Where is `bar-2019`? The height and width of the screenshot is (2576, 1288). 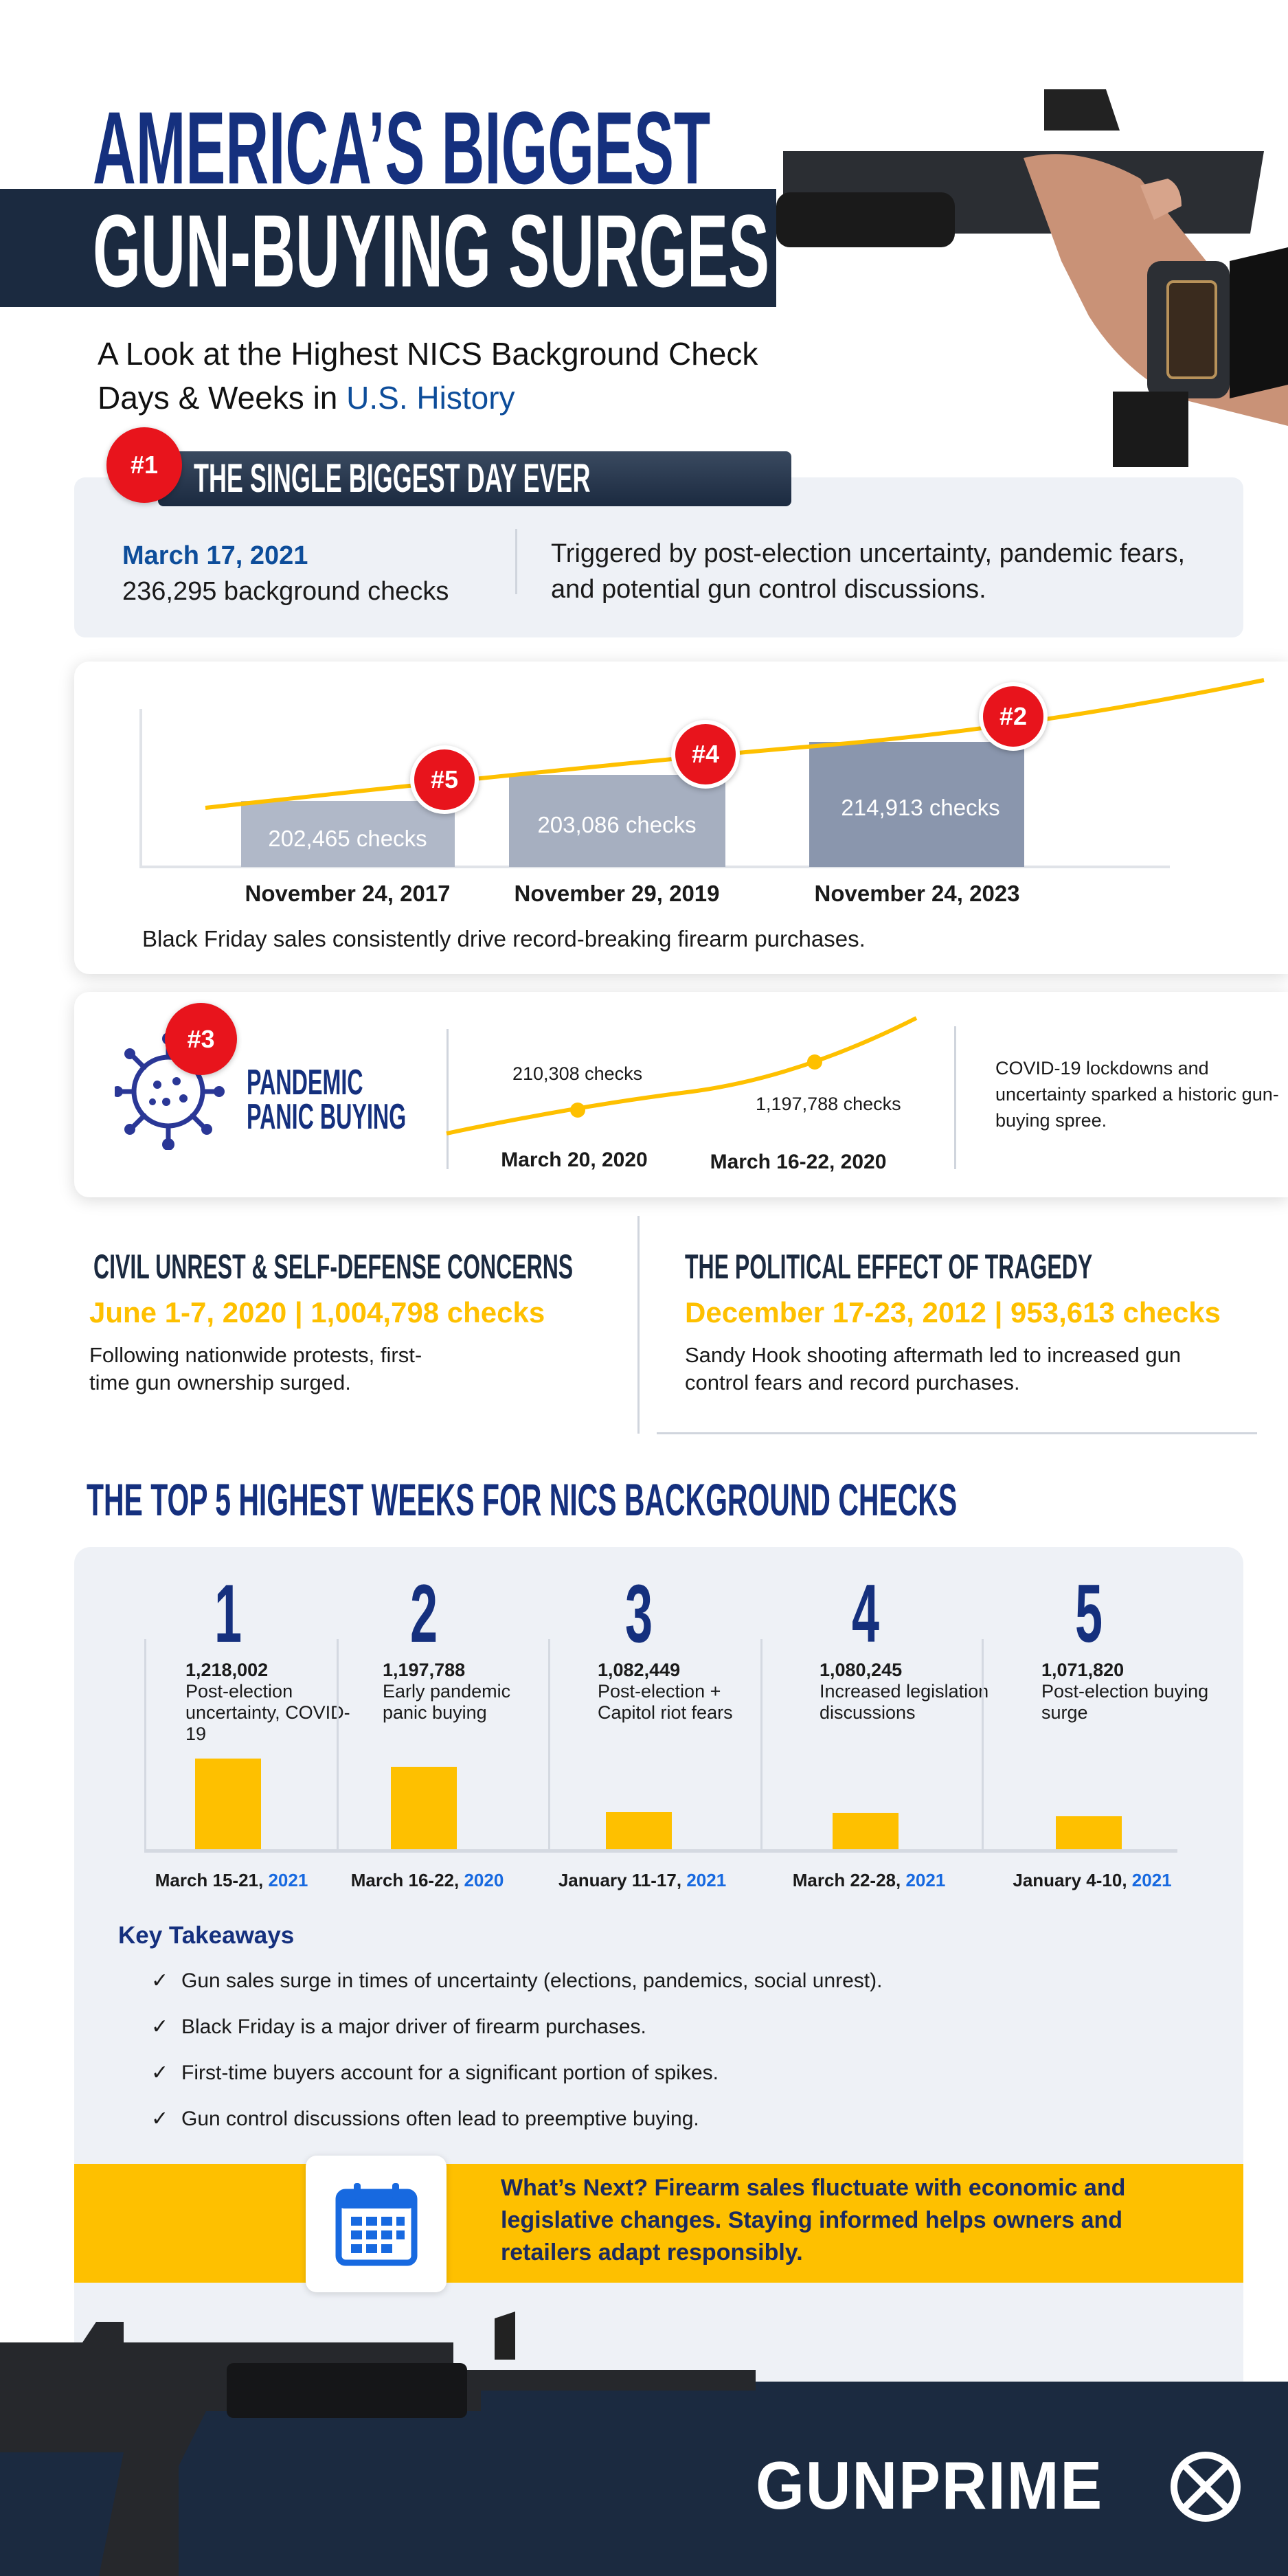
bar-2019 is located at coordinates (617, 821).